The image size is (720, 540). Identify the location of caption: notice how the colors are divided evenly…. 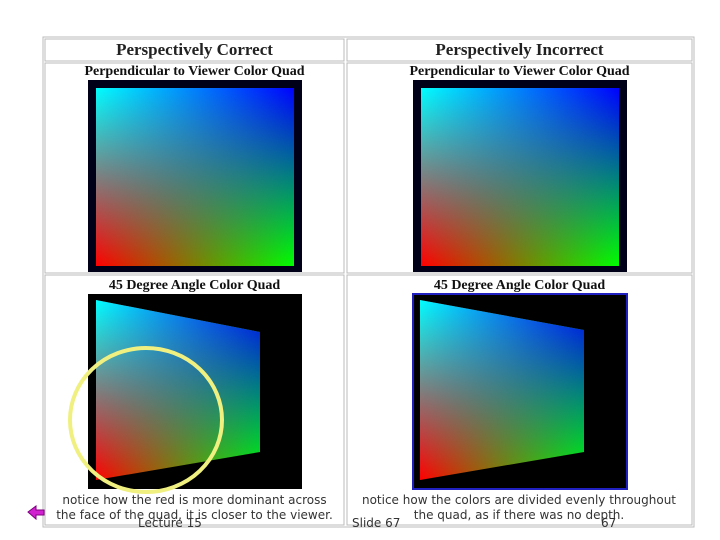
(519, 507).